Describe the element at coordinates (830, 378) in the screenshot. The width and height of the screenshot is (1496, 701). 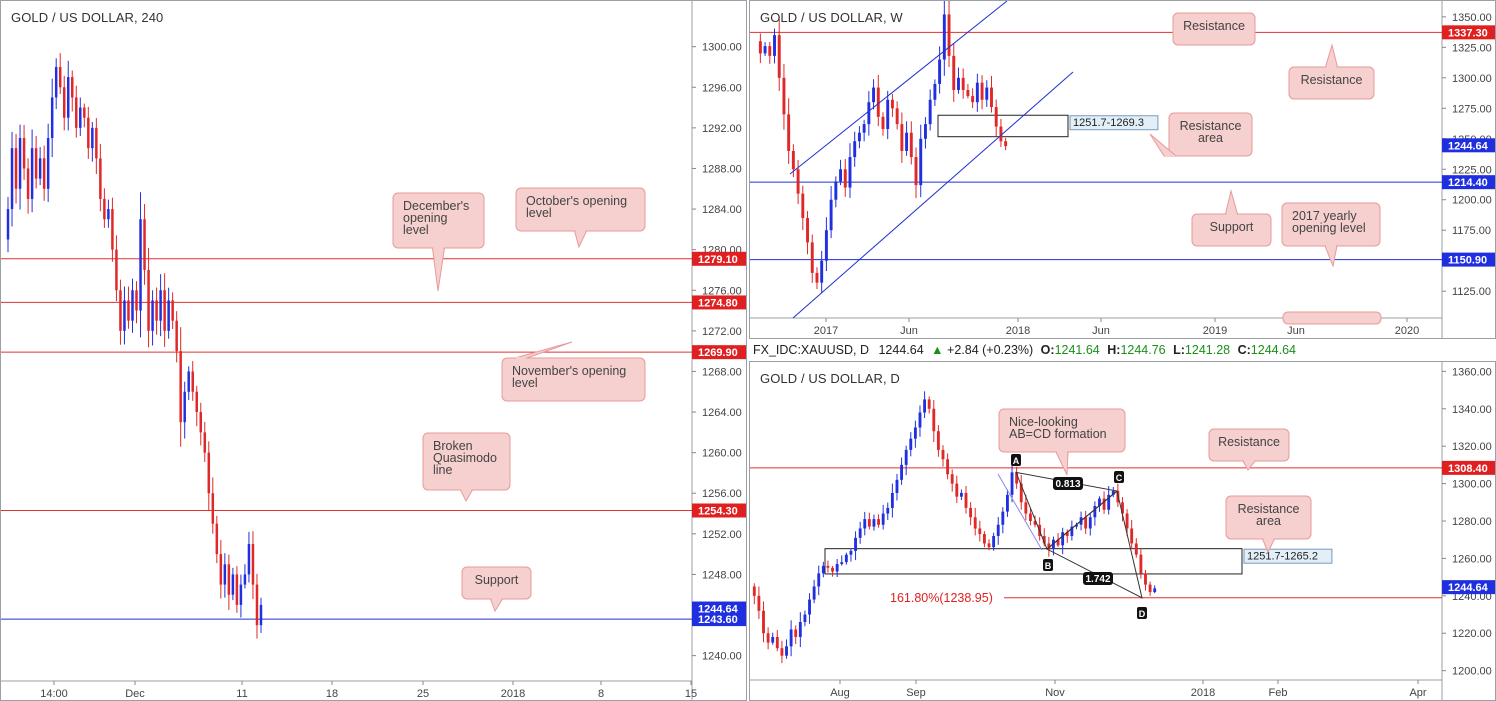
I see `daily-chart-title: GOLD / US DOLLAR, D` at that location.